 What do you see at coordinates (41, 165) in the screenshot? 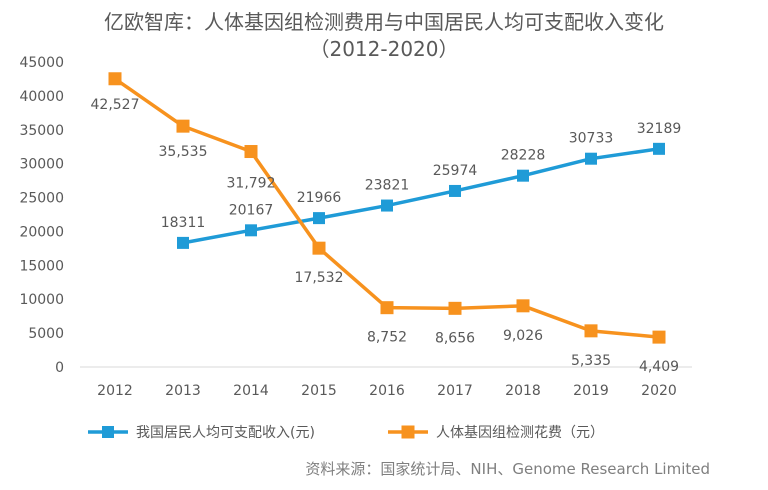
I see `y-tick-label: 30000` at bounding box center [41, 165].